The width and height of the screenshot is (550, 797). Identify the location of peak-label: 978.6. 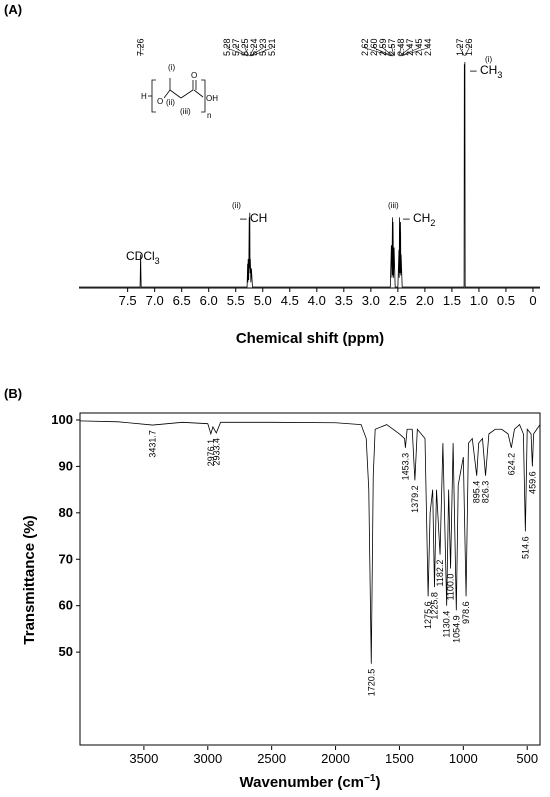
(466, 612).